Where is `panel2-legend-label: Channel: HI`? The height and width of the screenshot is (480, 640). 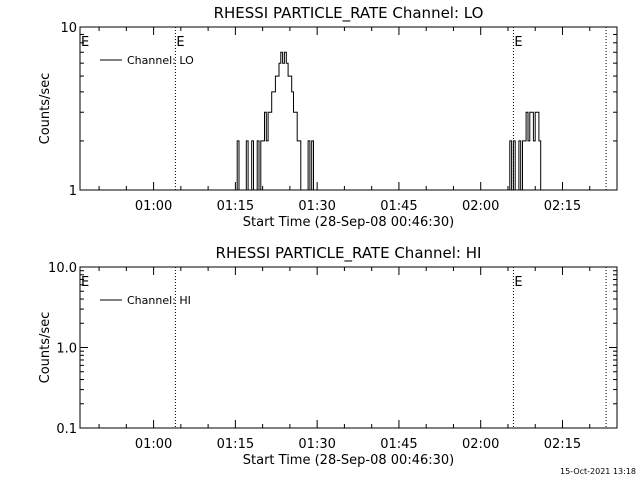 panel2-legend-label: Channel: HI is located at coordinates (159, 300).